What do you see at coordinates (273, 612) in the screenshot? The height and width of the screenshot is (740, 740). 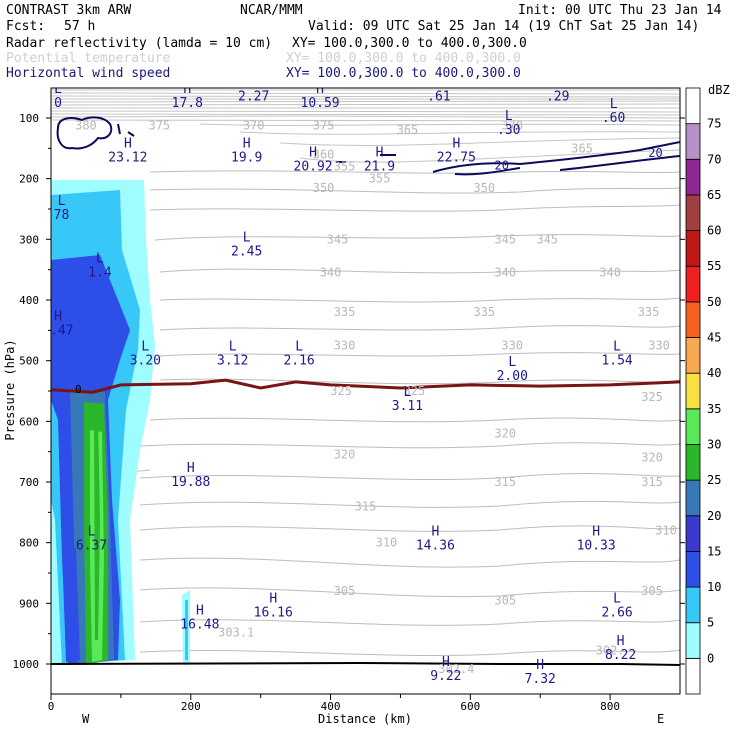 I see `extremum-value: 16.16` at bounding box center [273, 612].